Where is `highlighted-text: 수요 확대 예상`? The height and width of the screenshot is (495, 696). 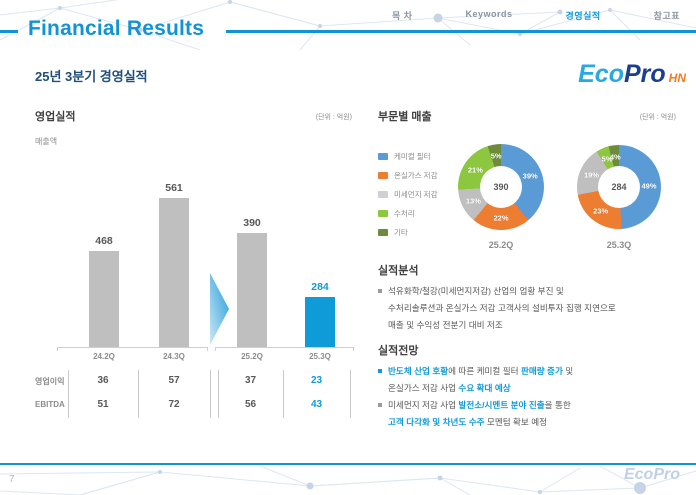 highlighted-text: 수요 확대 예상 is located at coordinates (484, 388).